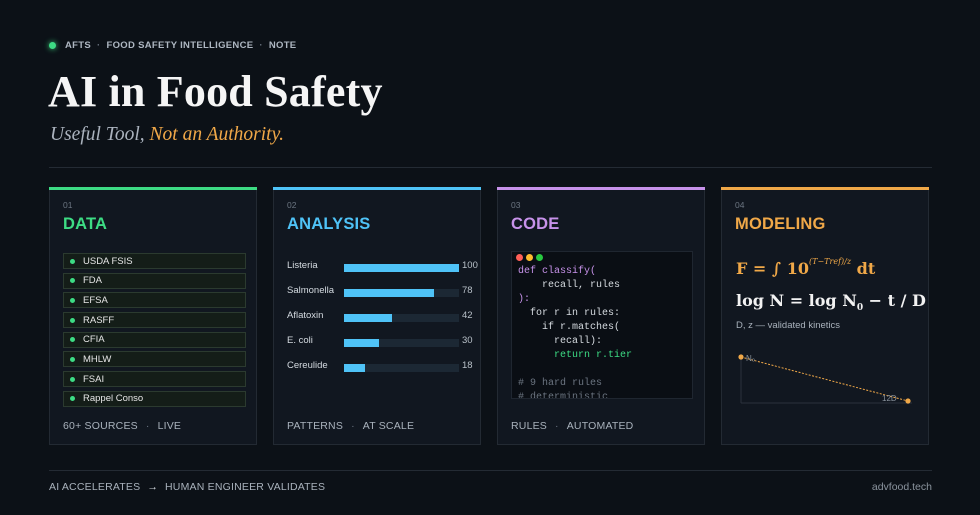 The height and width of the screenshot is (515, 980). What do you see at coordinates (292, 205) in the screenshot?
I see `card-number: 02` at bounding box center [292, 205].